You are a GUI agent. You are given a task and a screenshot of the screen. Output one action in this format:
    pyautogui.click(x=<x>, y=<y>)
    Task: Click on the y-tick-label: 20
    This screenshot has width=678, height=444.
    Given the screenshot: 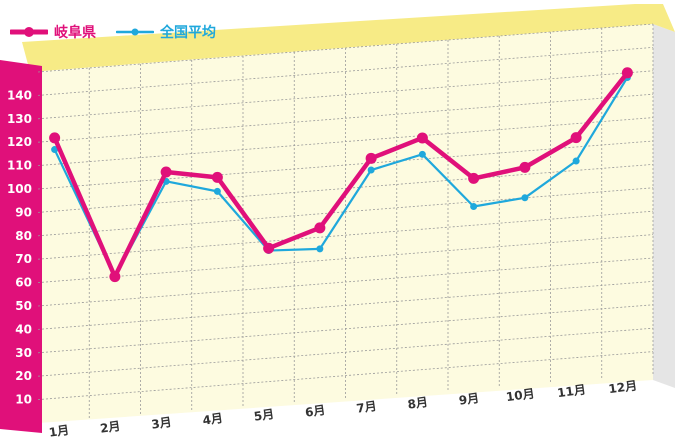 What is the action you would take?
    pyautogui.click(x=23, y=376)
    